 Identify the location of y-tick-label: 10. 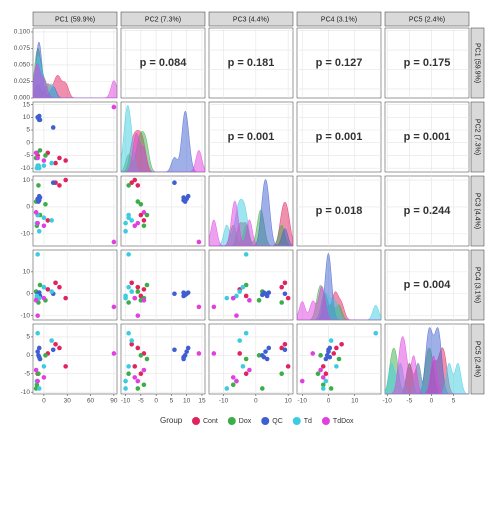
(27, 117).